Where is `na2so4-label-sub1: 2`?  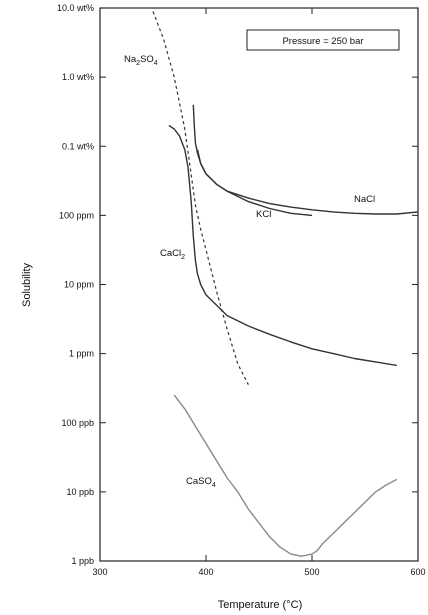 na2so4-label-sub1: 2 is located at coordinates (138, 63).